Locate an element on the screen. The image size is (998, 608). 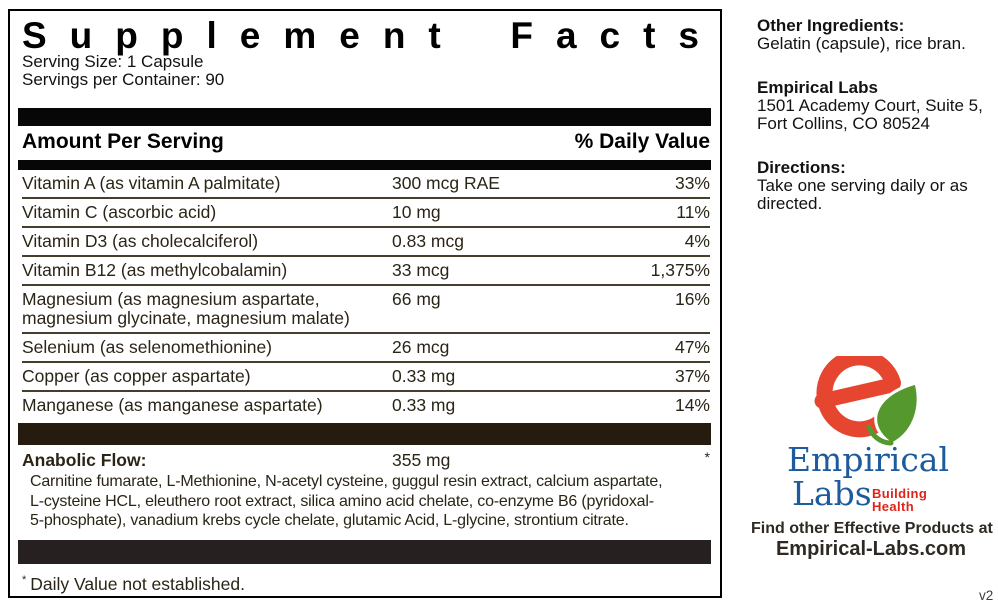
company-address-line2: Fort Collins, CO 80524 is located at coordinates (843, 123).